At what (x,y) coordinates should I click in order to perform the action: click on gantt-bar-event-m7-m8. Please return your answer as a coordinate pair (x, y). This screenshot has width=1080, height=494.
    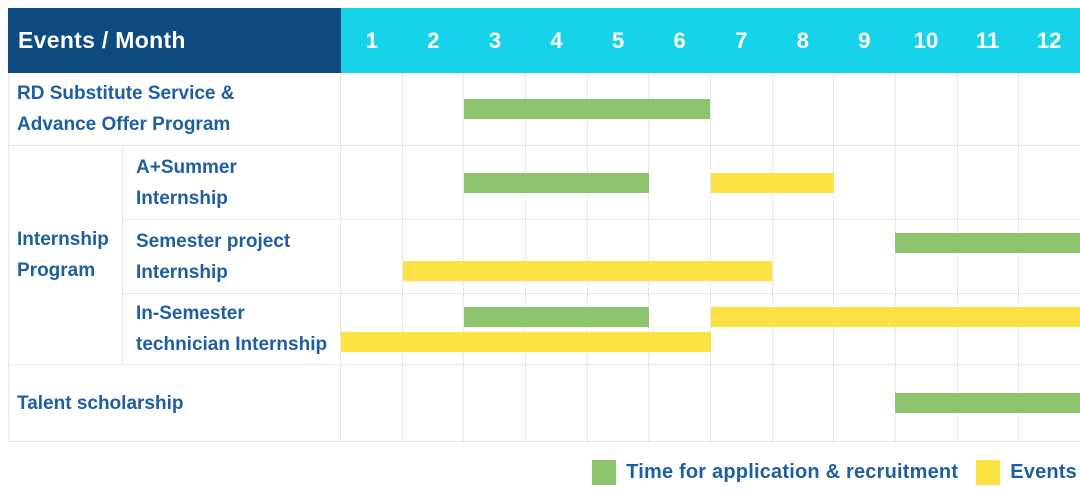
    Looking at the image, I should click on (772, 182).